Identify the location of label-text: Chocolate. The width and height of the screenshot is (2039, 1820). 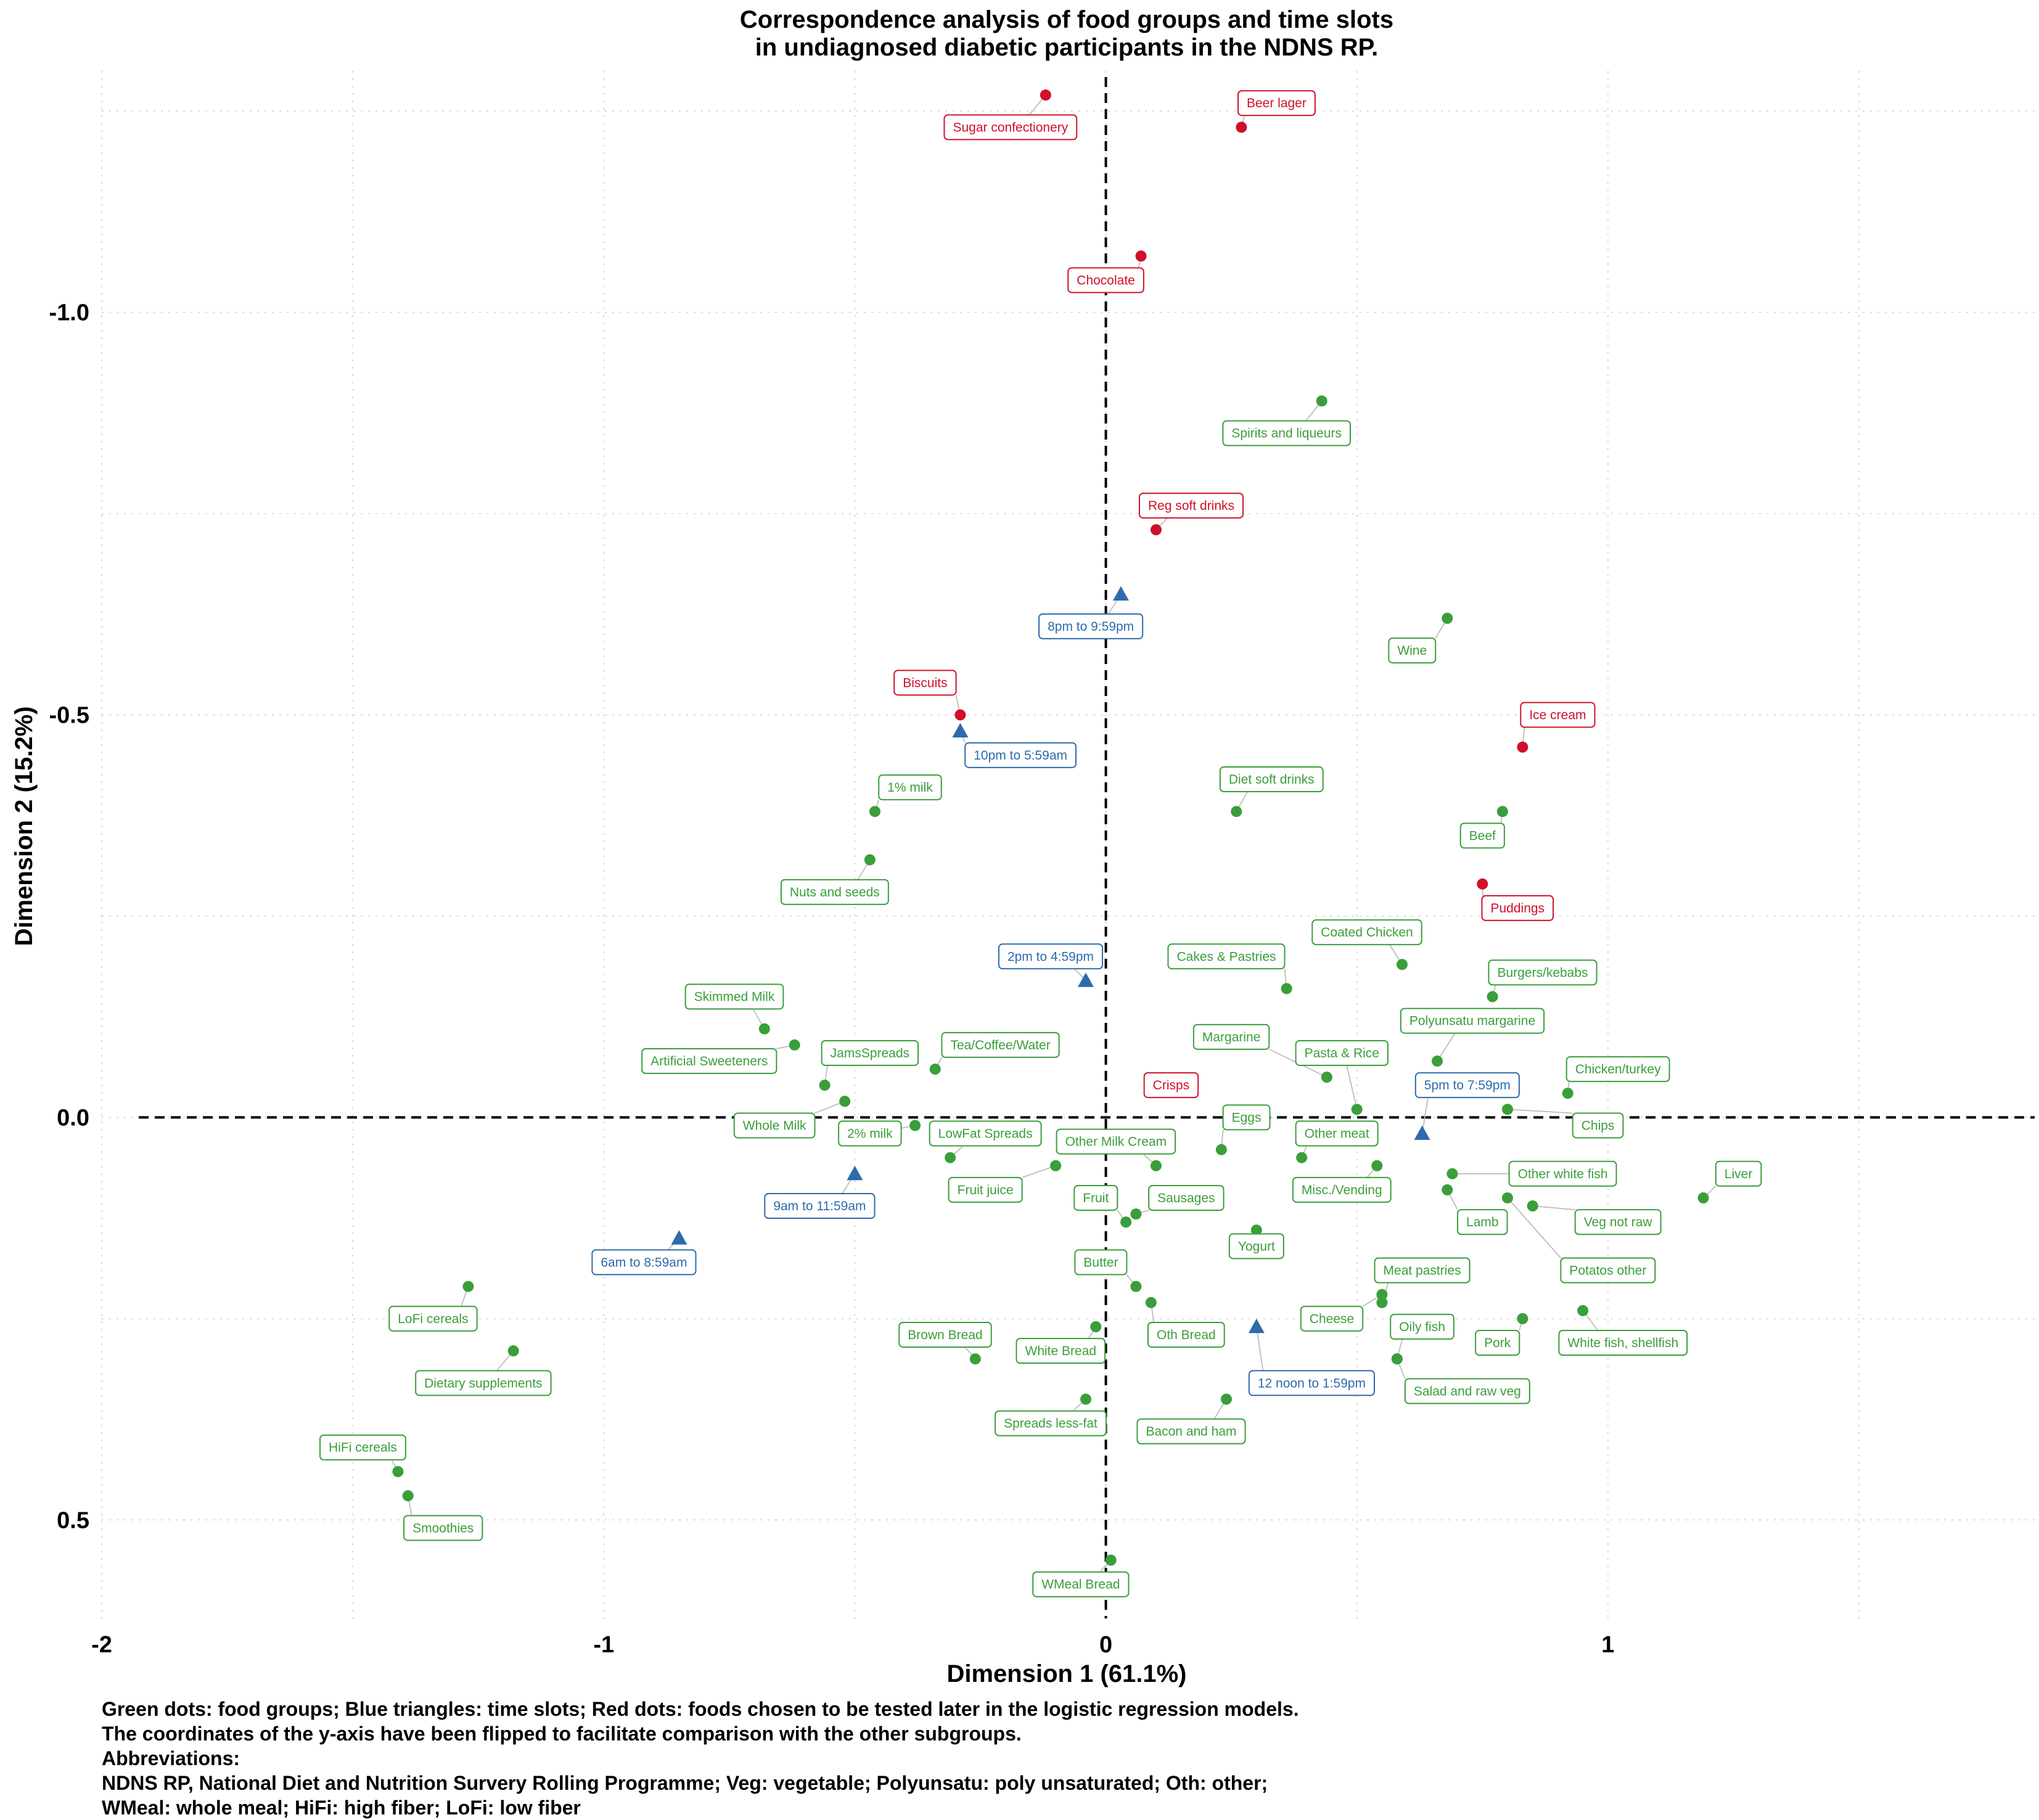
(1106, 280).